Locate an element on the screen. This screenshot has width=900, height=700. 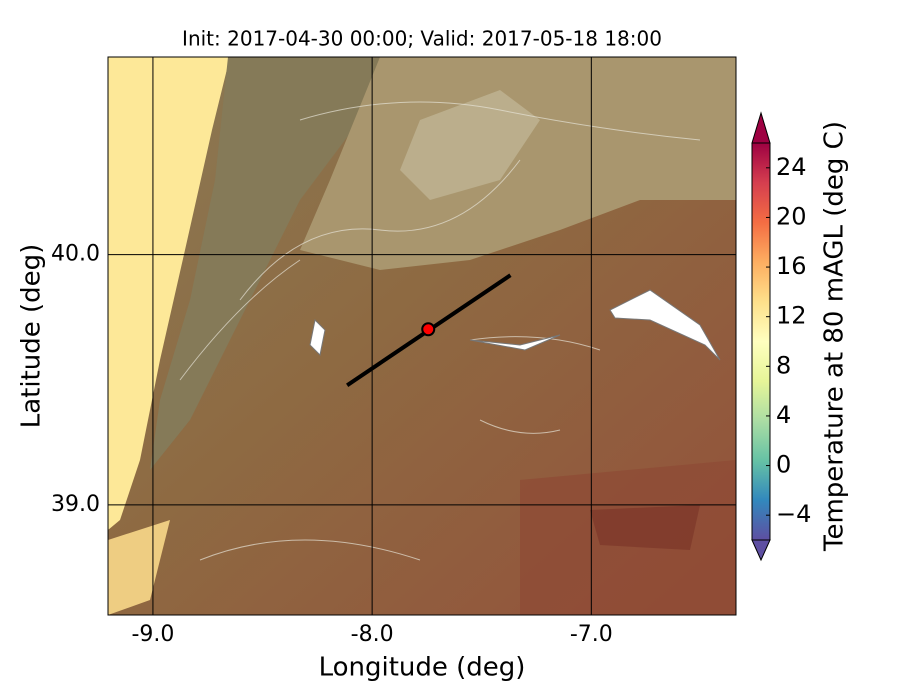
colorbar is located at coordinates (761, 341).